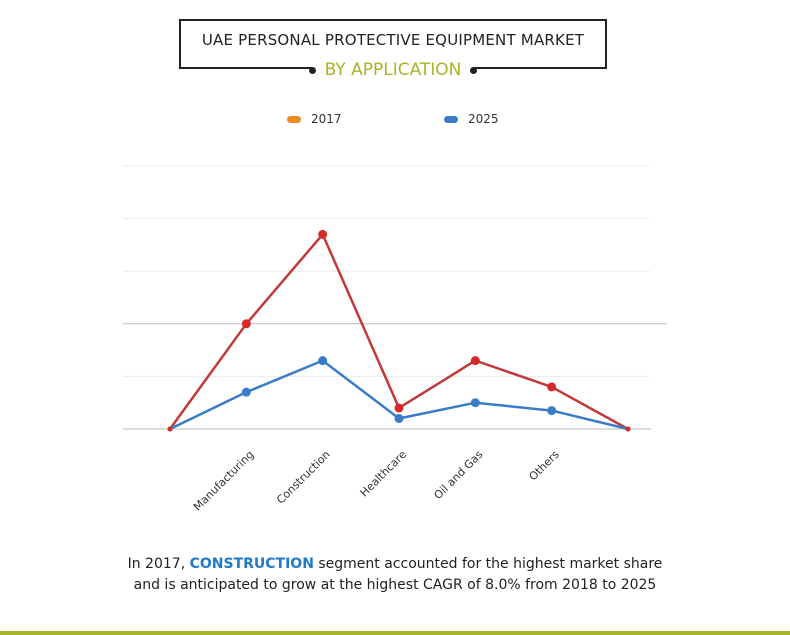 Image resolution: width=790 pixels, height=635 pixels. I want to click on chart-title: UAE PERSONAL PROTECTIVE EQUIPMENT MARKET, so click(393, 40).